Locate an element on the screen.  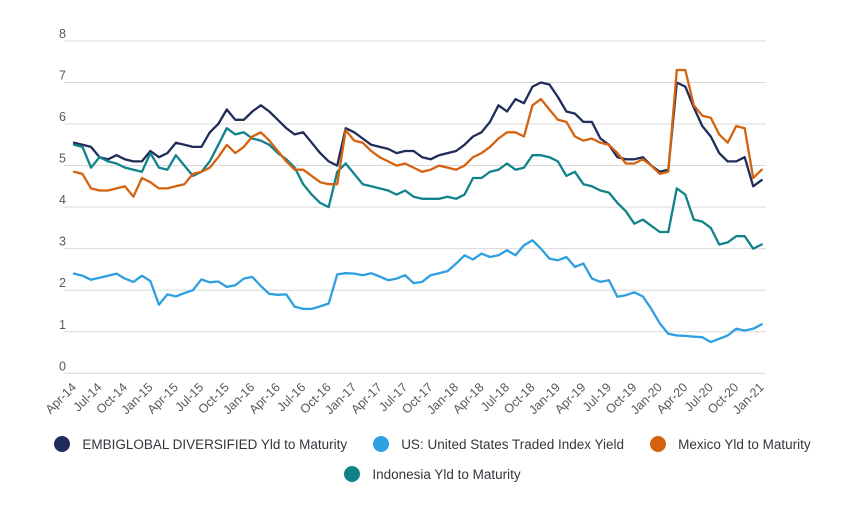
legend-item-indonesia: Indonesia Yld to Maturity is located at coordinates (432, 474).